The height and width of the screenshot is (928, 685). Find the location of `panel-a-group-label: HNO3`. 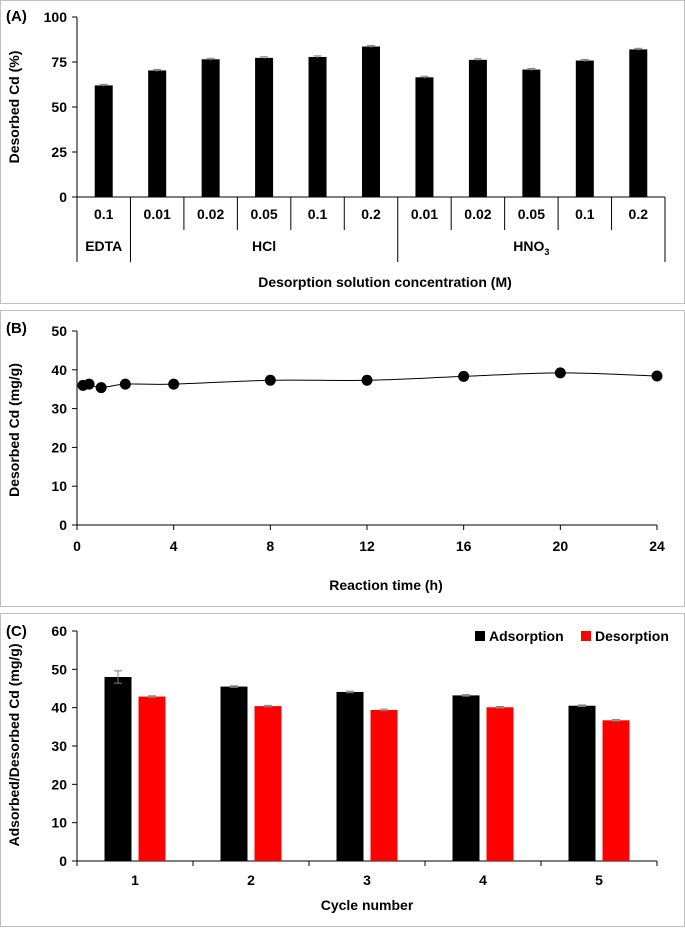

panel-a-group-label: HNO3 is located at coordinates (531, 247).